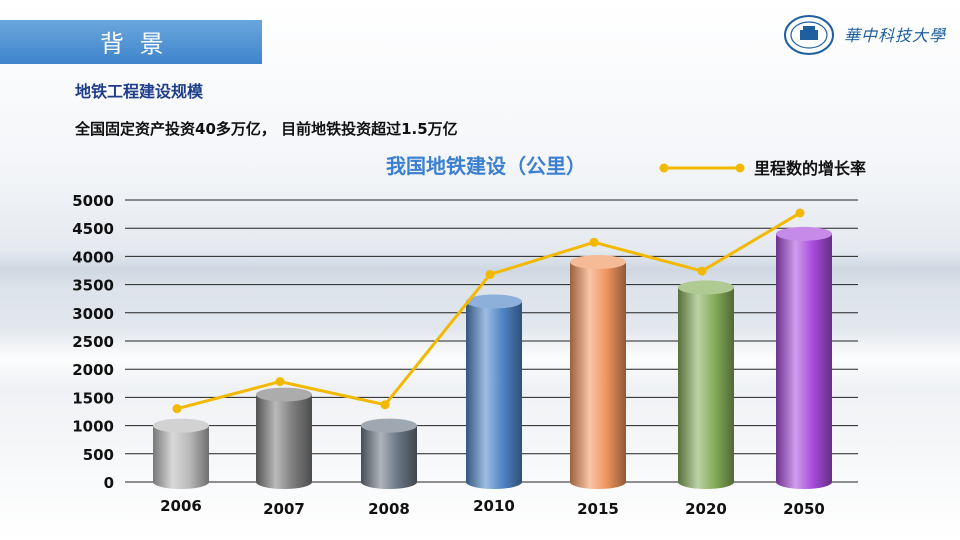 The image size is (960, 540). What do you see at coordinates (93, 201) in the screenshot?
I see `y-tick-label: 5000` at bounding box center [93, 201].